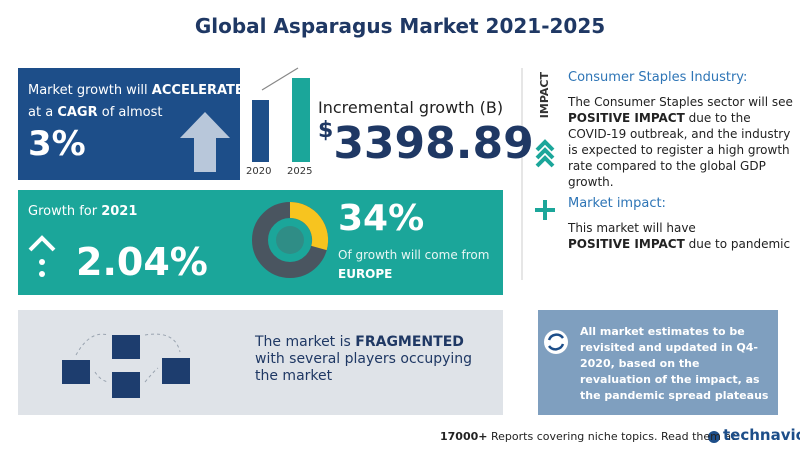 The width and height of the screenshot is (800, 450). What do you see at coordinates (761, 435) in the screenshot?
I see `brand: technavio` at bounding box center [761, 435].